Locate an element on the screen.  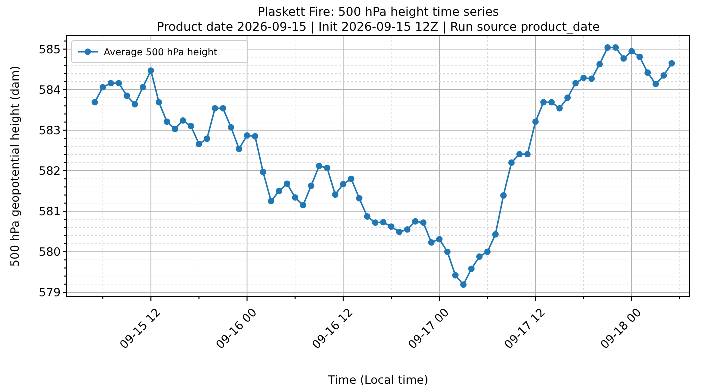
chart-subtitle: Product date 2026-09-15 | Init 2026-09-15 12Z | Run source product_date is located at coordinates (378, 27).